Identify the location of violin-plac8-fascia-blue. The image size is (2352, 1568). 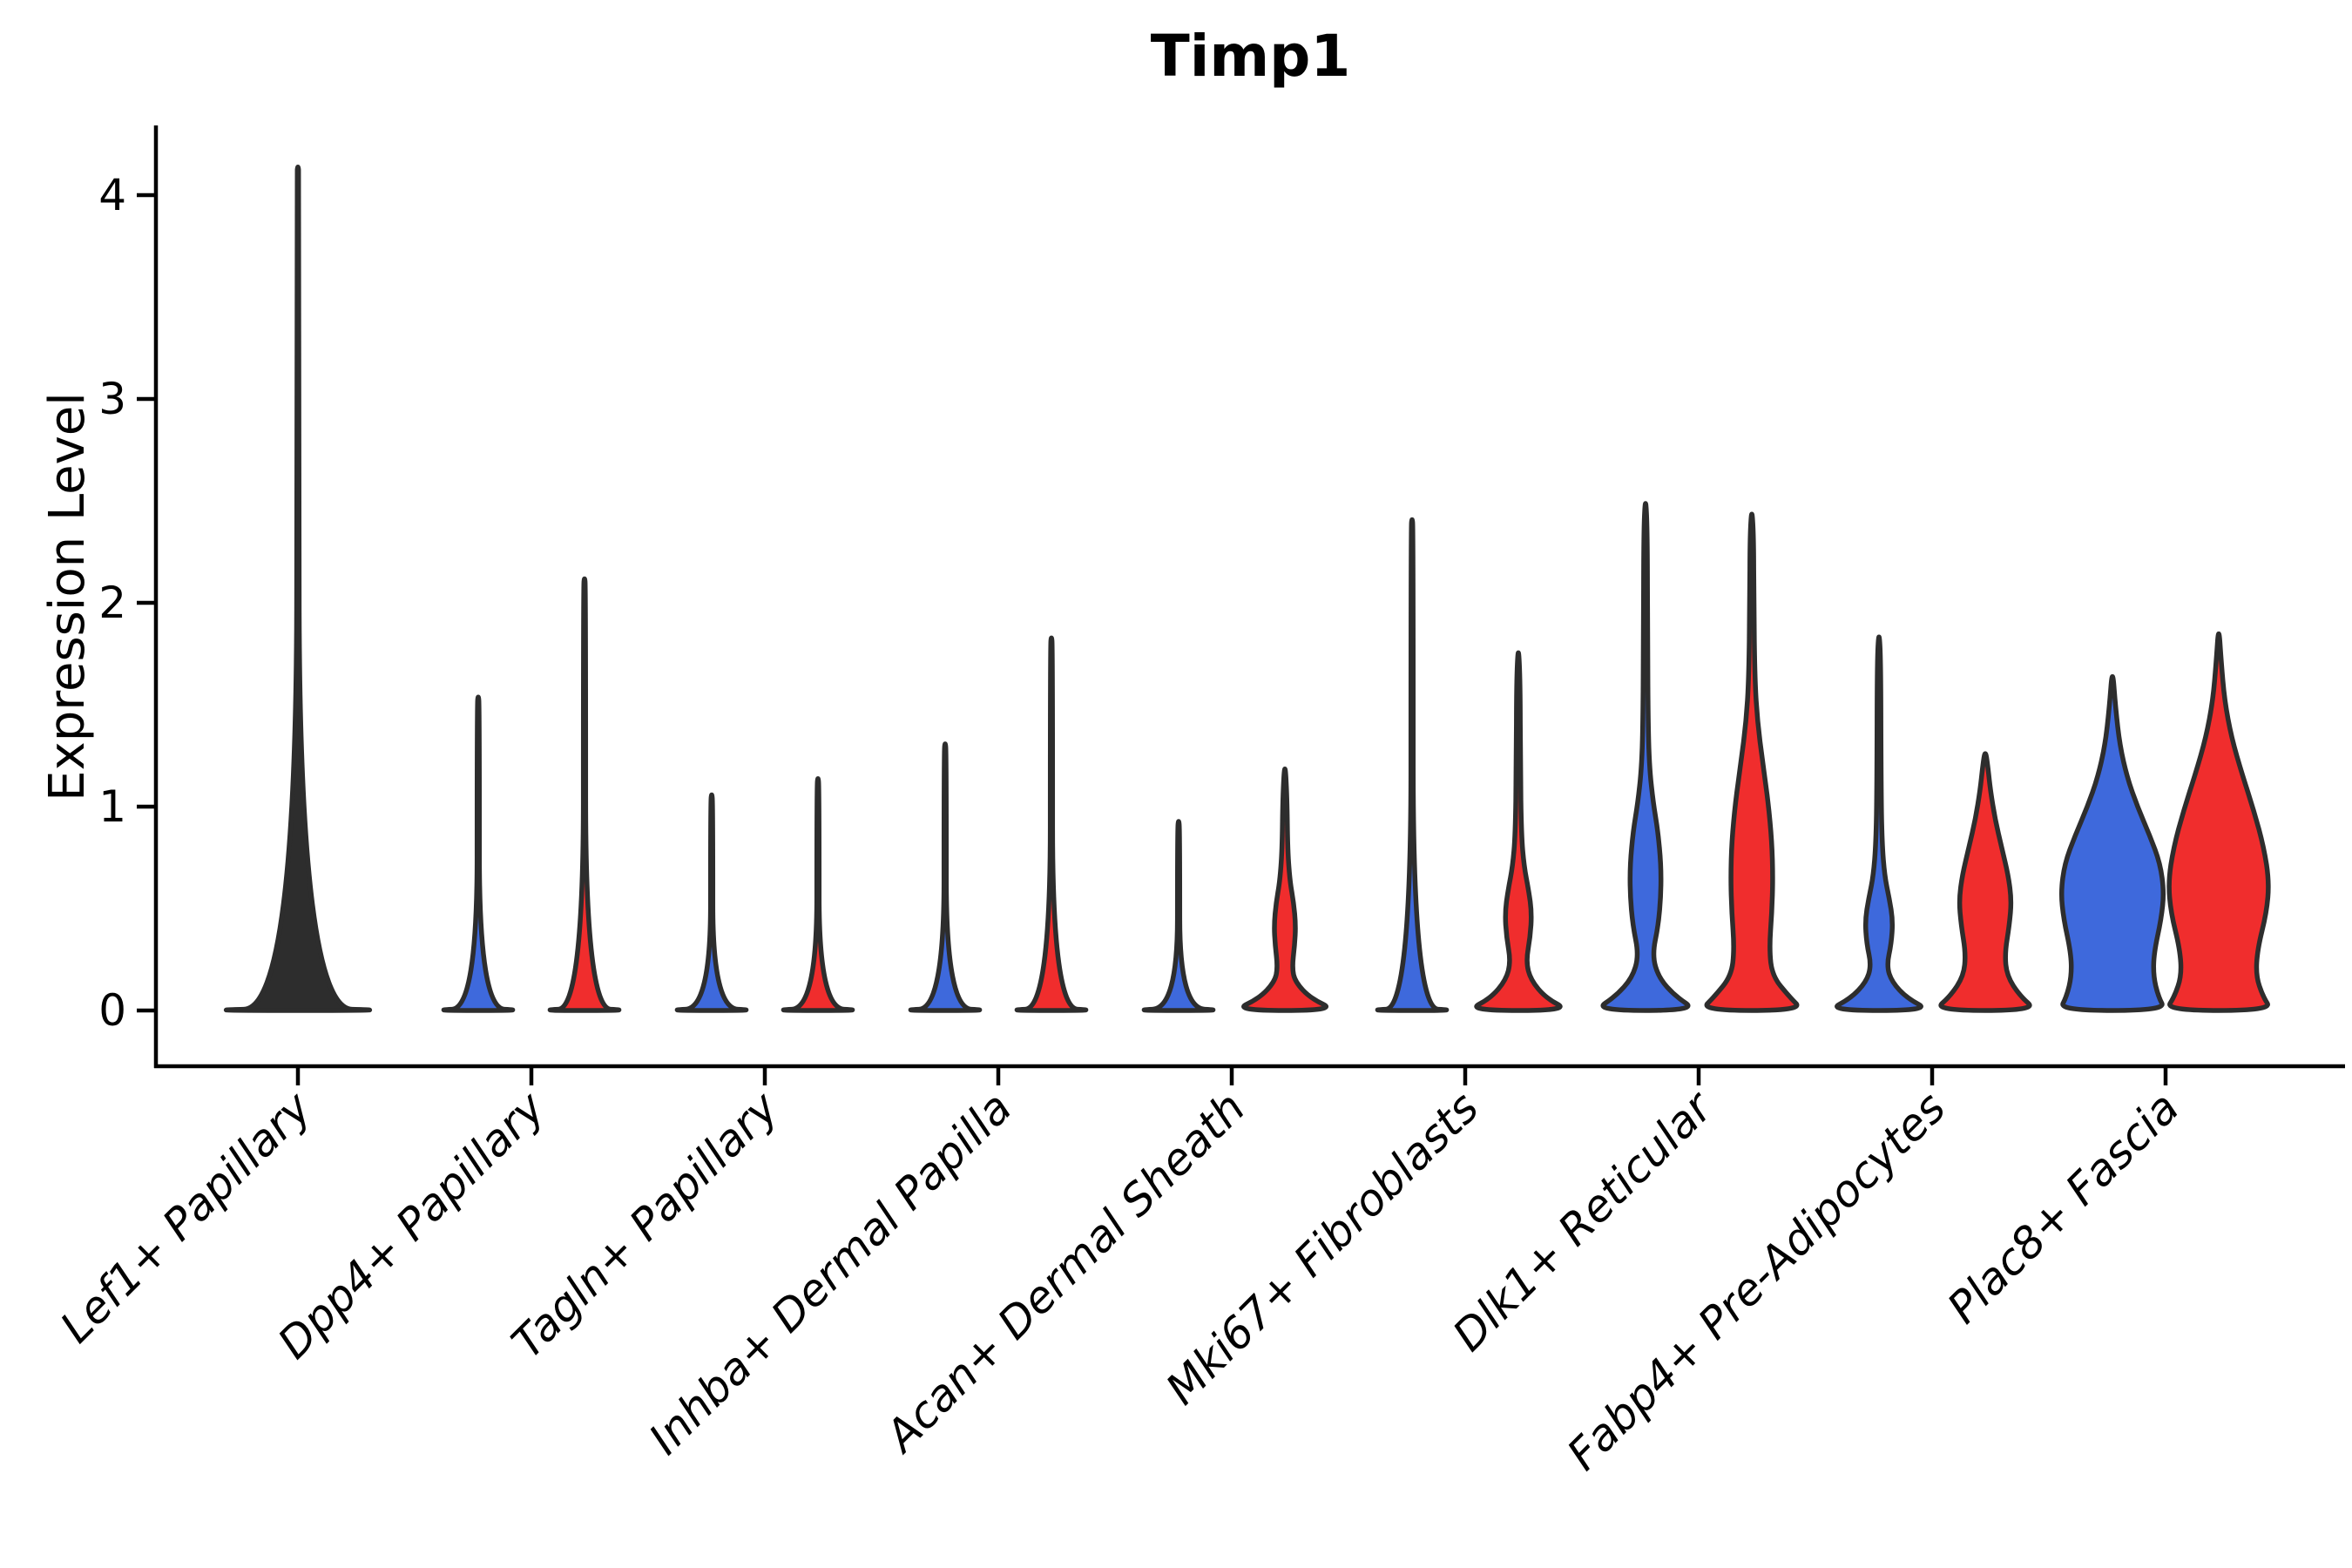
(2112, 844).